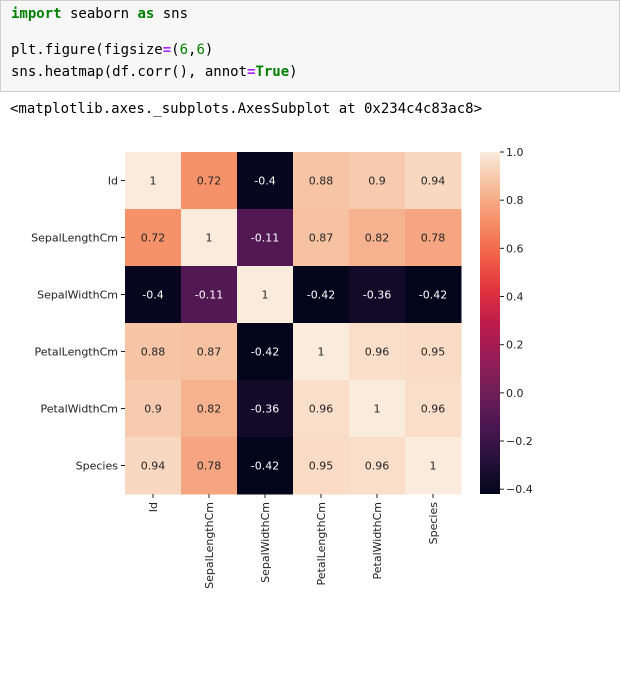  What do you see at coordinates (265, 409) in the screenshot?
I see `annot-label-4-2: -0.36` at bounding box center [265, 409].